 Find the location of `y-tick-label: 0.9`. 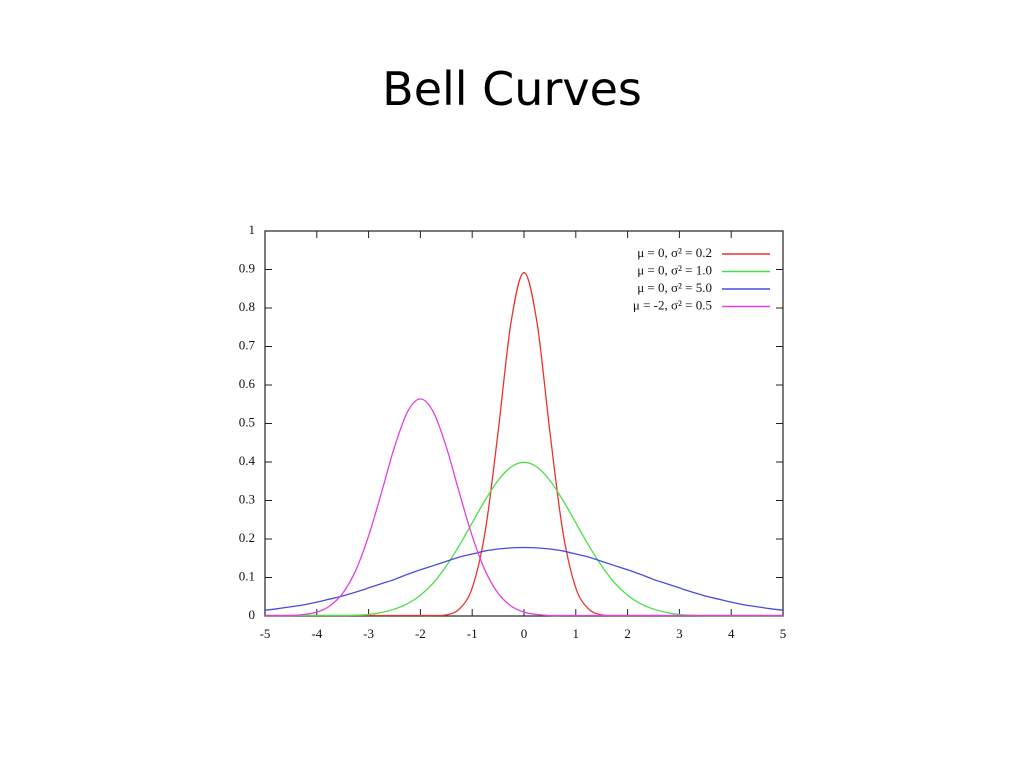

y-tick-label: 0.9 is located at coordinates (247, 267).